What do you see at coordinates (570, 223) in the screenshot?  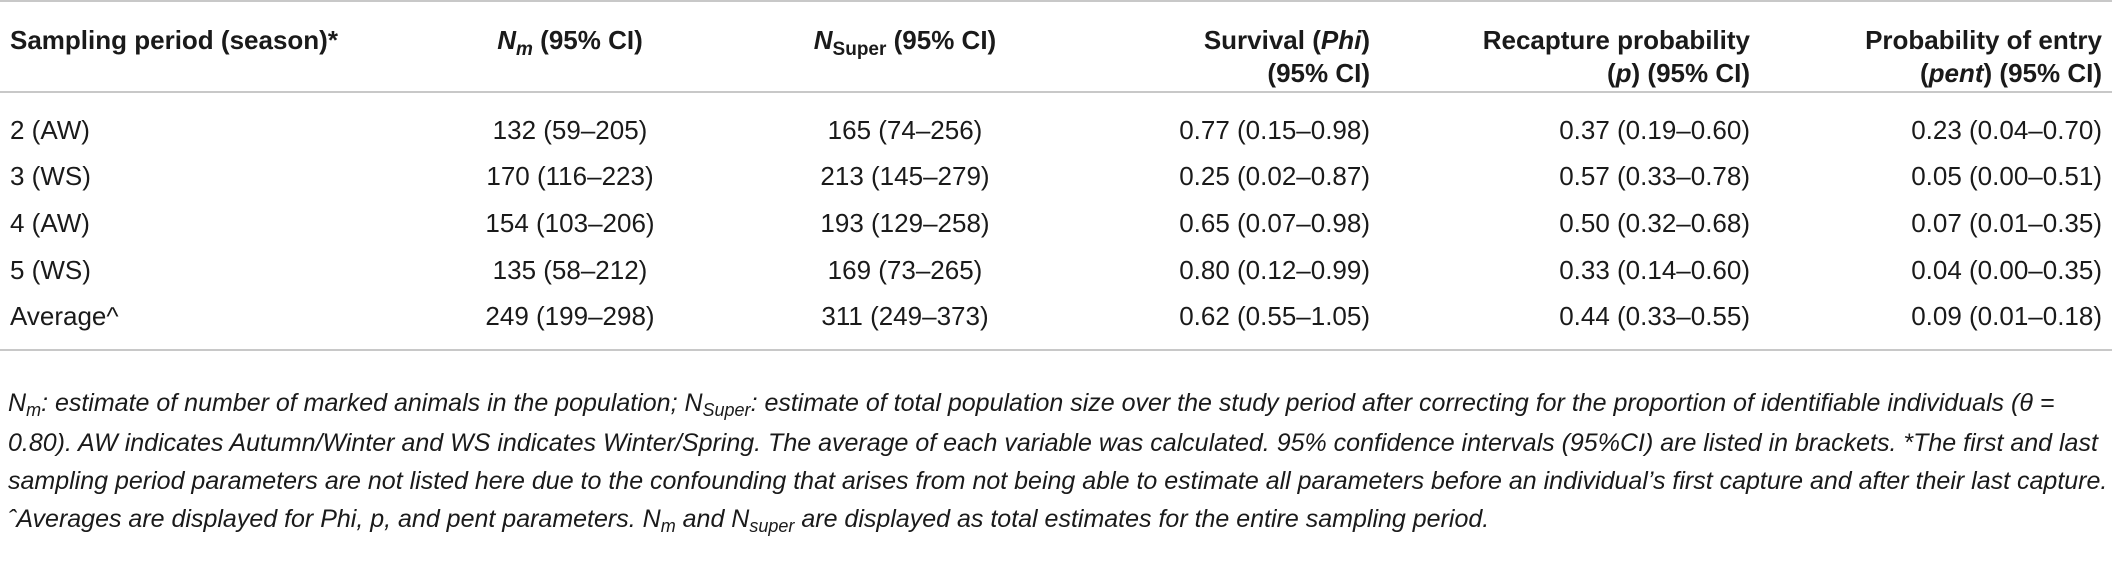 I see `cell-nm: 154 (103–206)` at bounding box center [570, 223].